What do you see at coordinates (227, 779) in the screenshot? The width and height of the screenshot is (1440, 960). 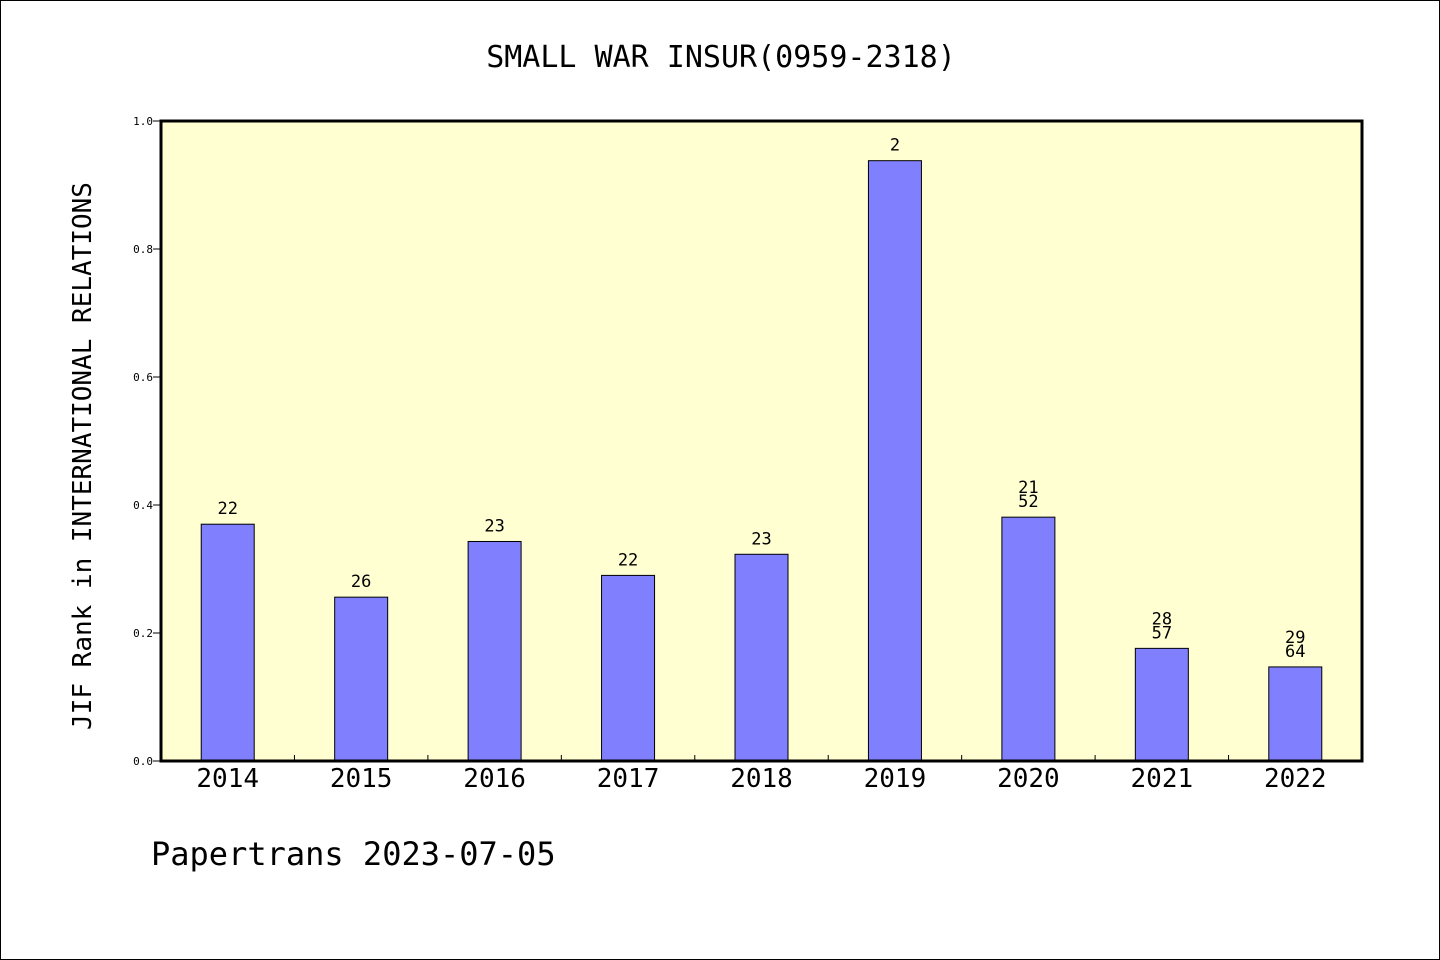 I see `x-tick-label: 2014` at bounding box center [227, 779].